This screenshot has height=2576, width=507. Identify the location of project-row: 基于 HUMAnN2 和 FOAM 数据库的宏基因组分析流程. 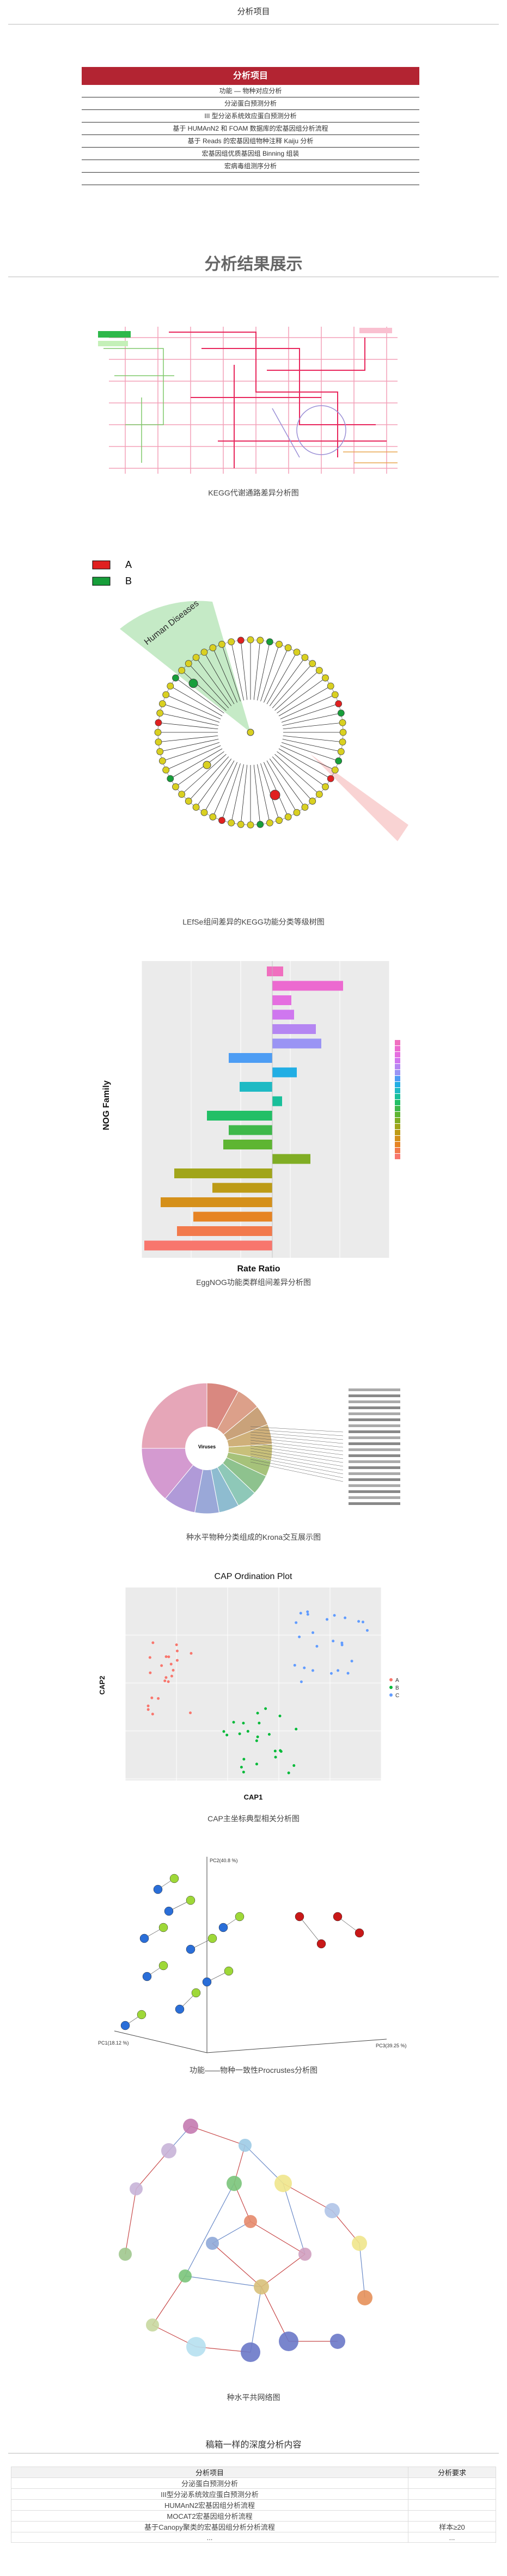
(250, 129).